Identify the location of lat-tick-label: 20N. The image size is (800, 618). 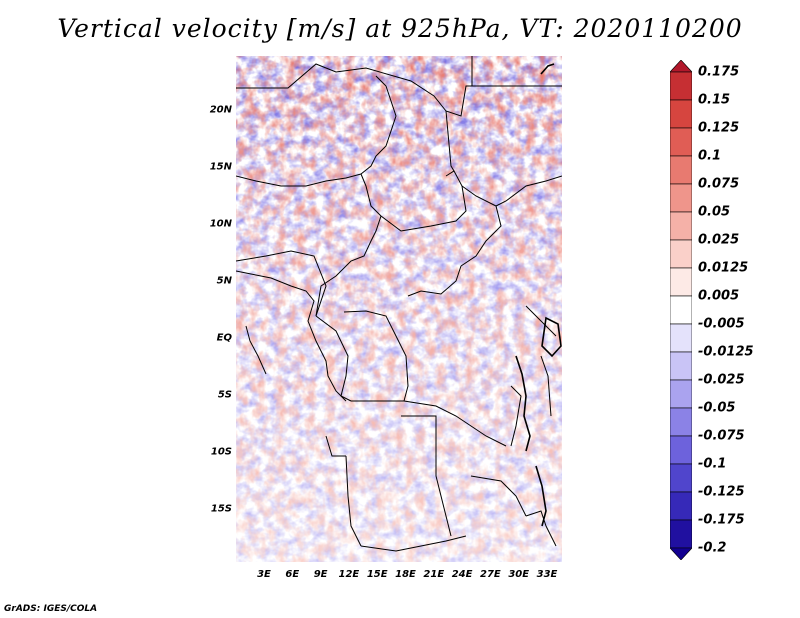
(220, 110).